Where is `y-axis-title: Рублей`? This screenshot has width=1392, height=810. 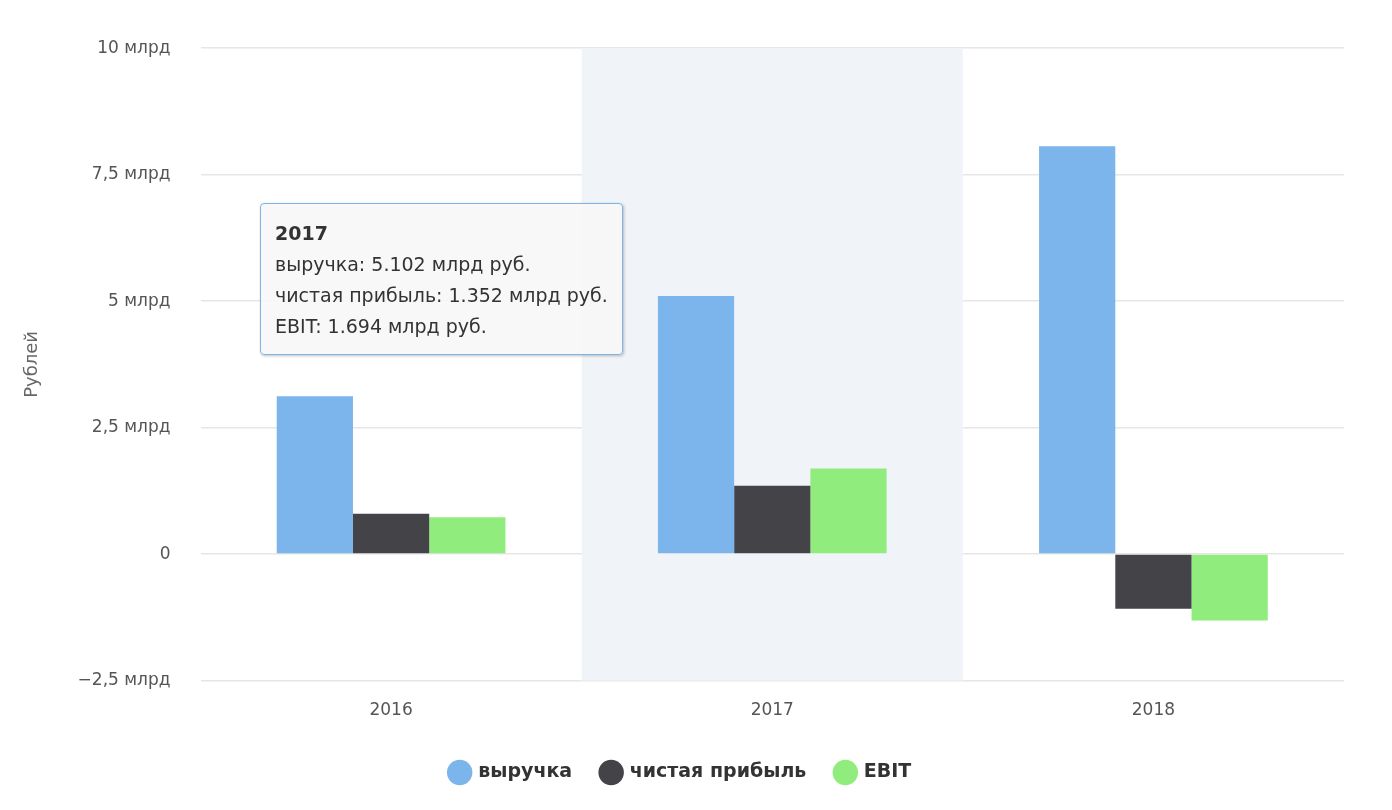
y-axis-title: Рублей is located at coordinates (31, 364).